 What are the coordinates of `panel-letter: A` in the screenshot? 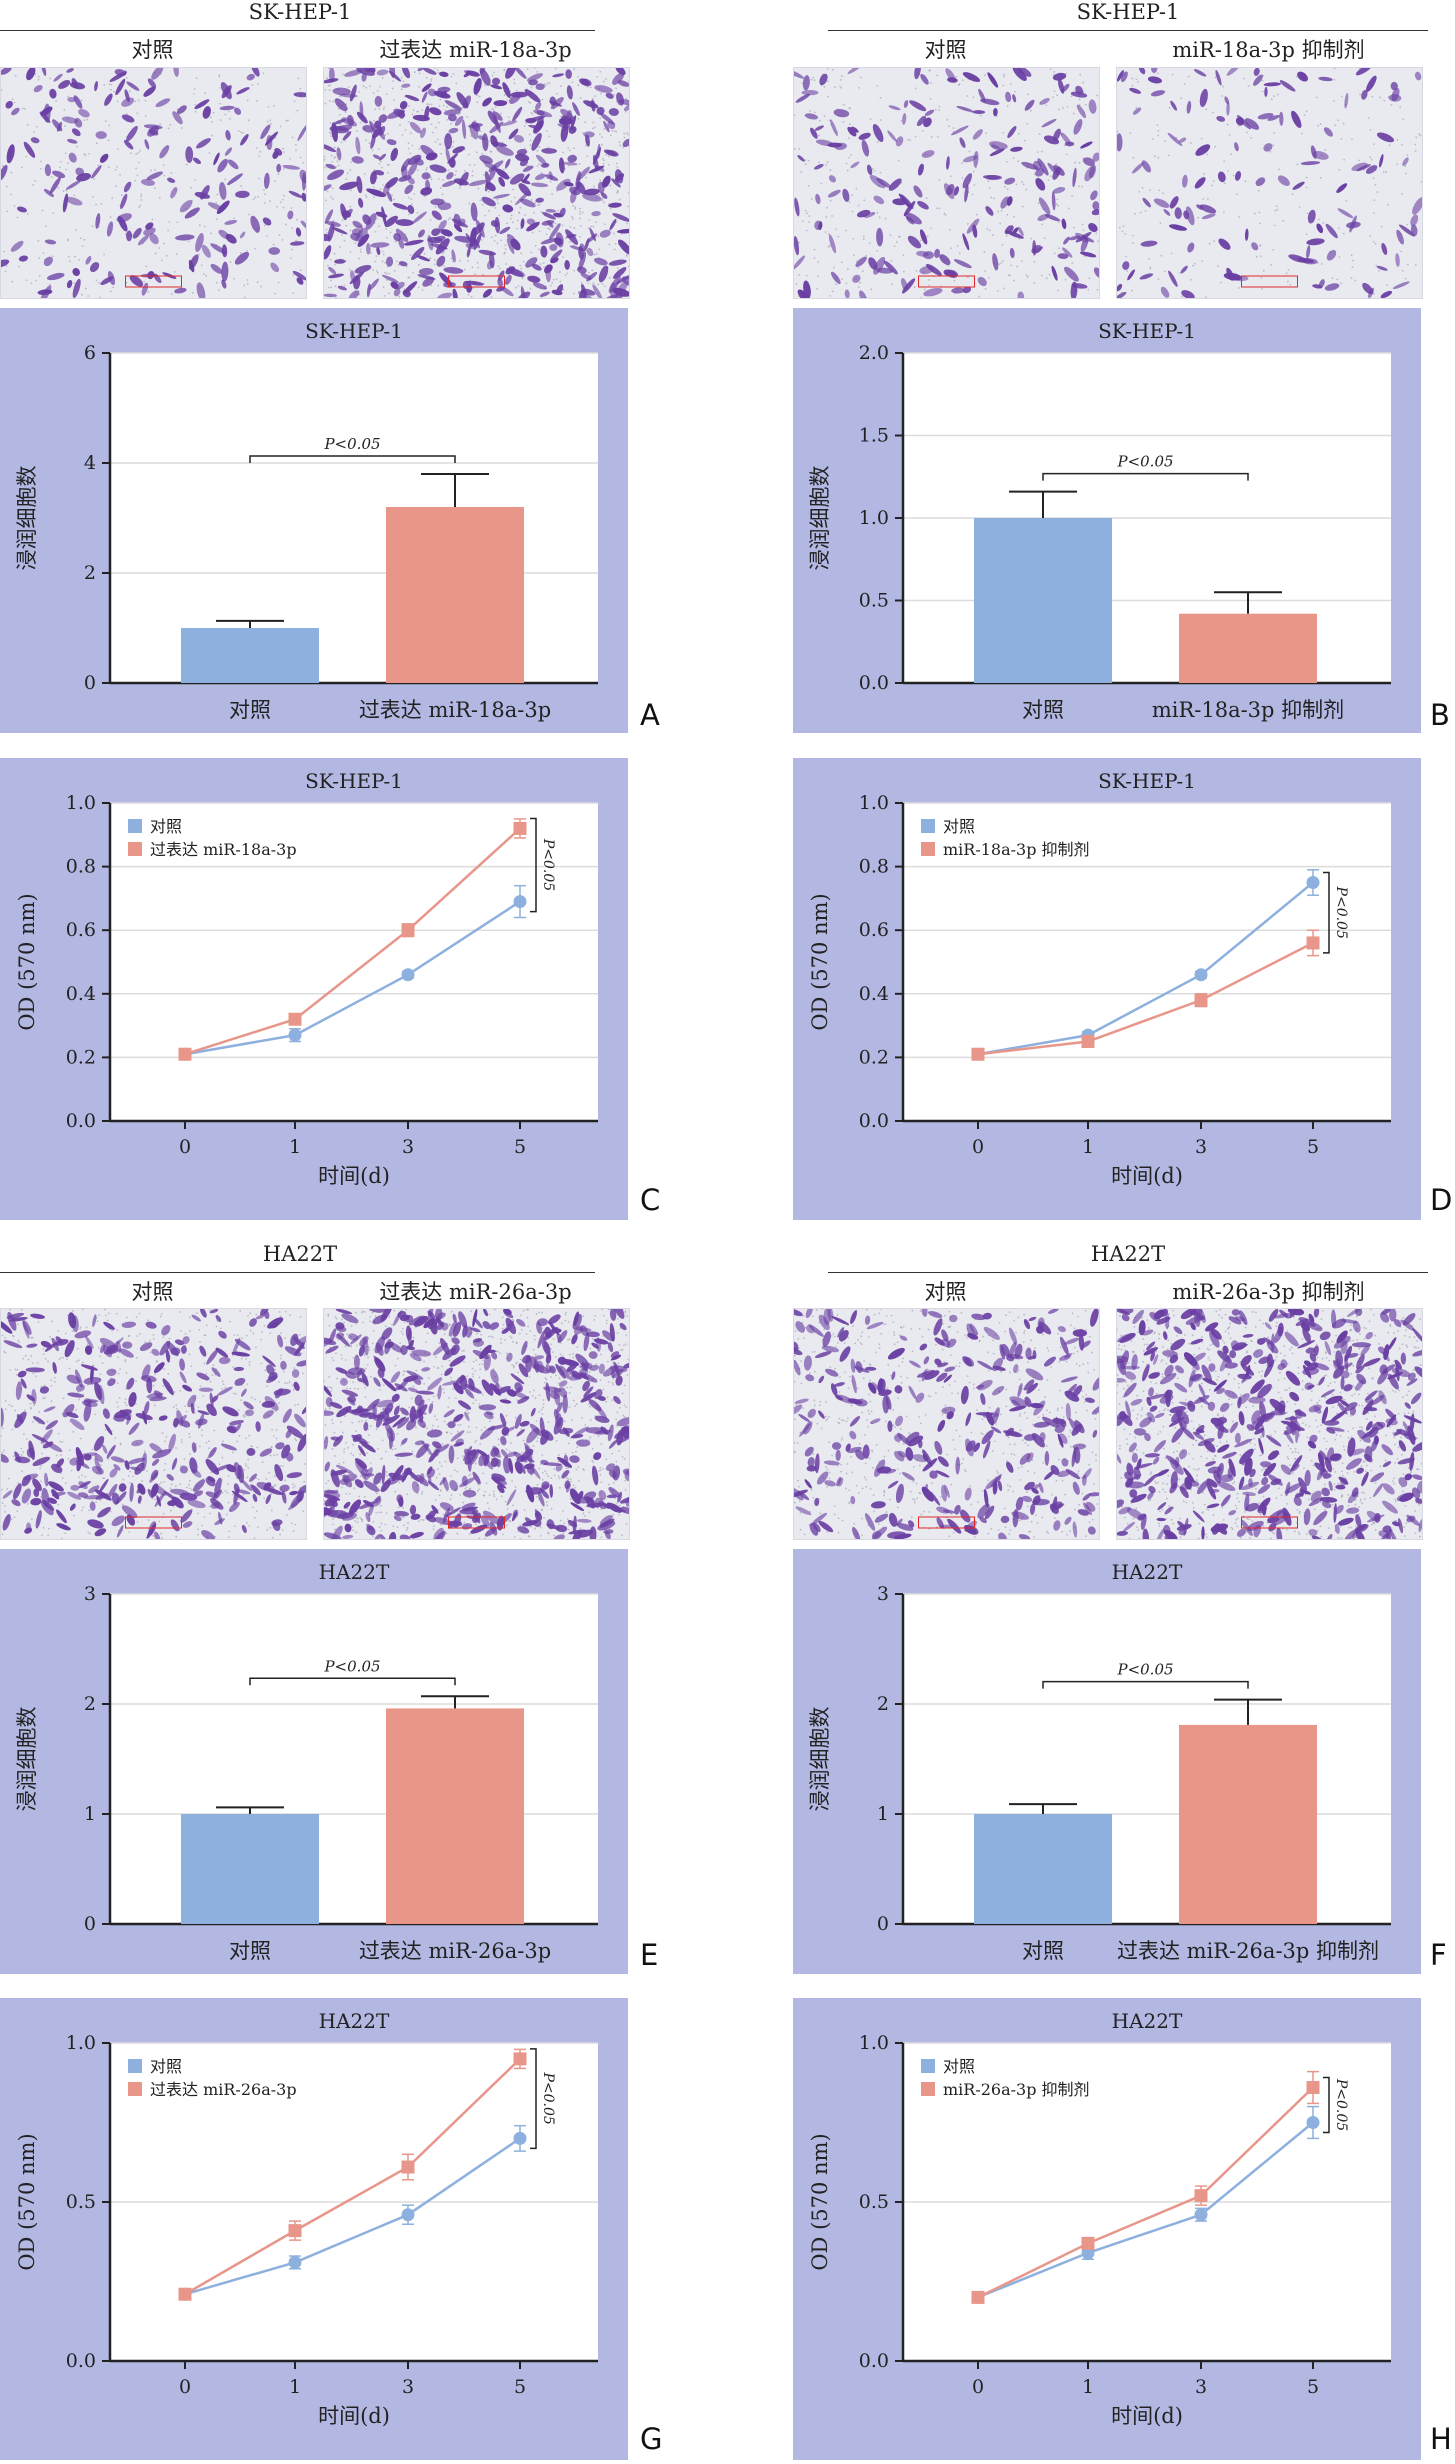 It's located at (650, 715).